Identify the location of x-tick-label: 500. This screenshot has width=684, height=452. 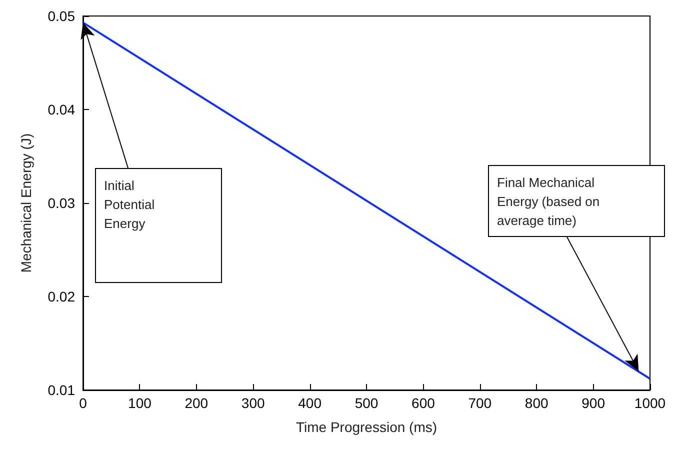
(366, 403).